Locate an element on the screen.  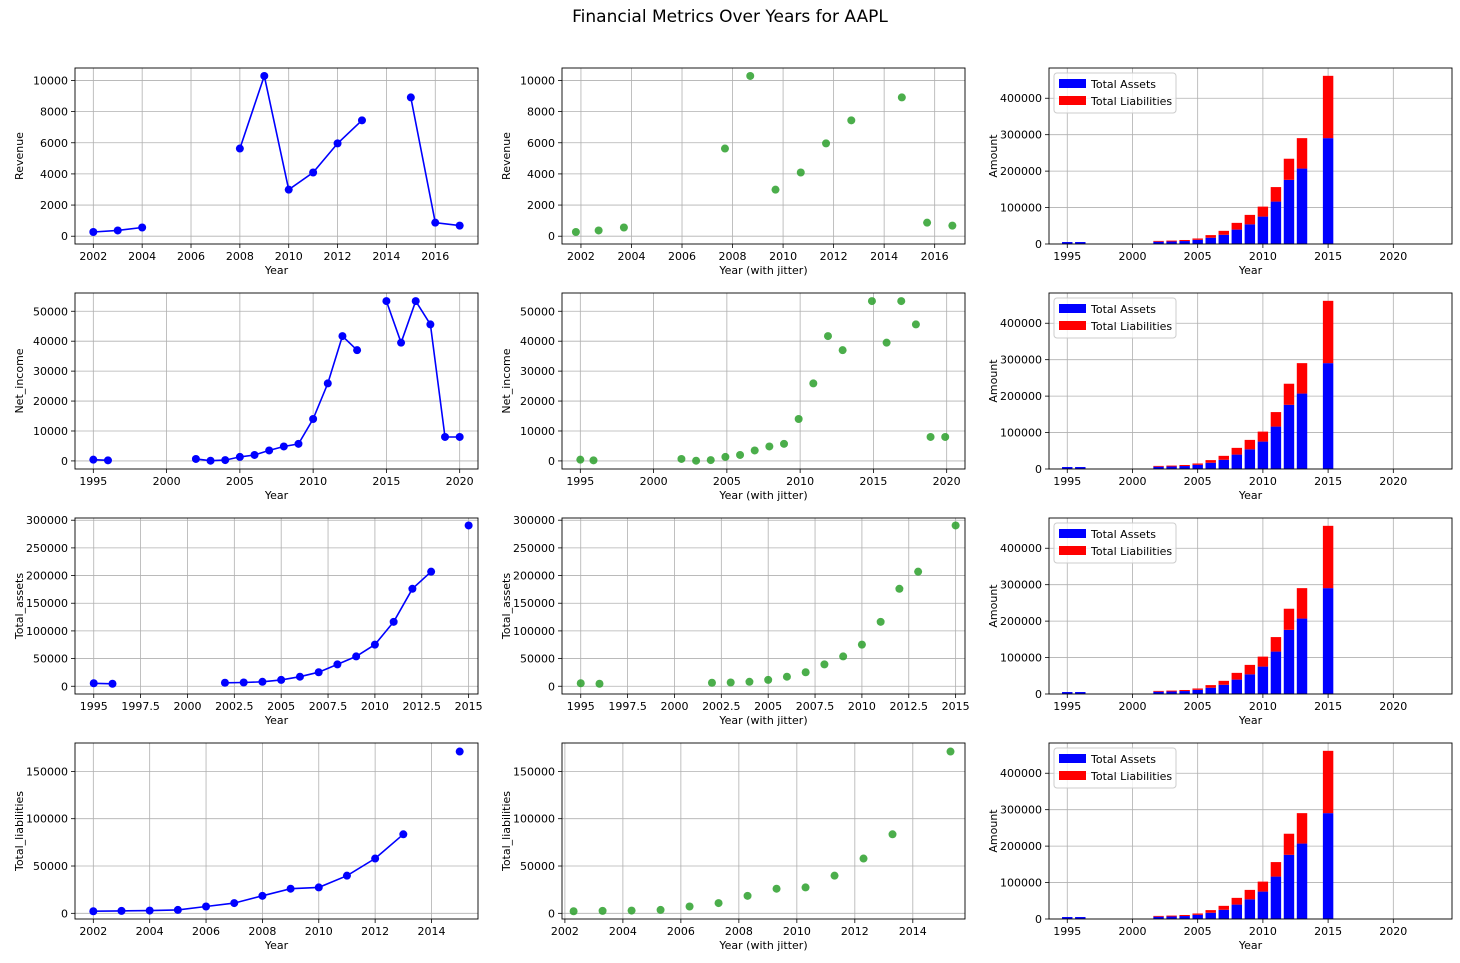
y-tick-label: 250000 is located at coordinates (534, 548).